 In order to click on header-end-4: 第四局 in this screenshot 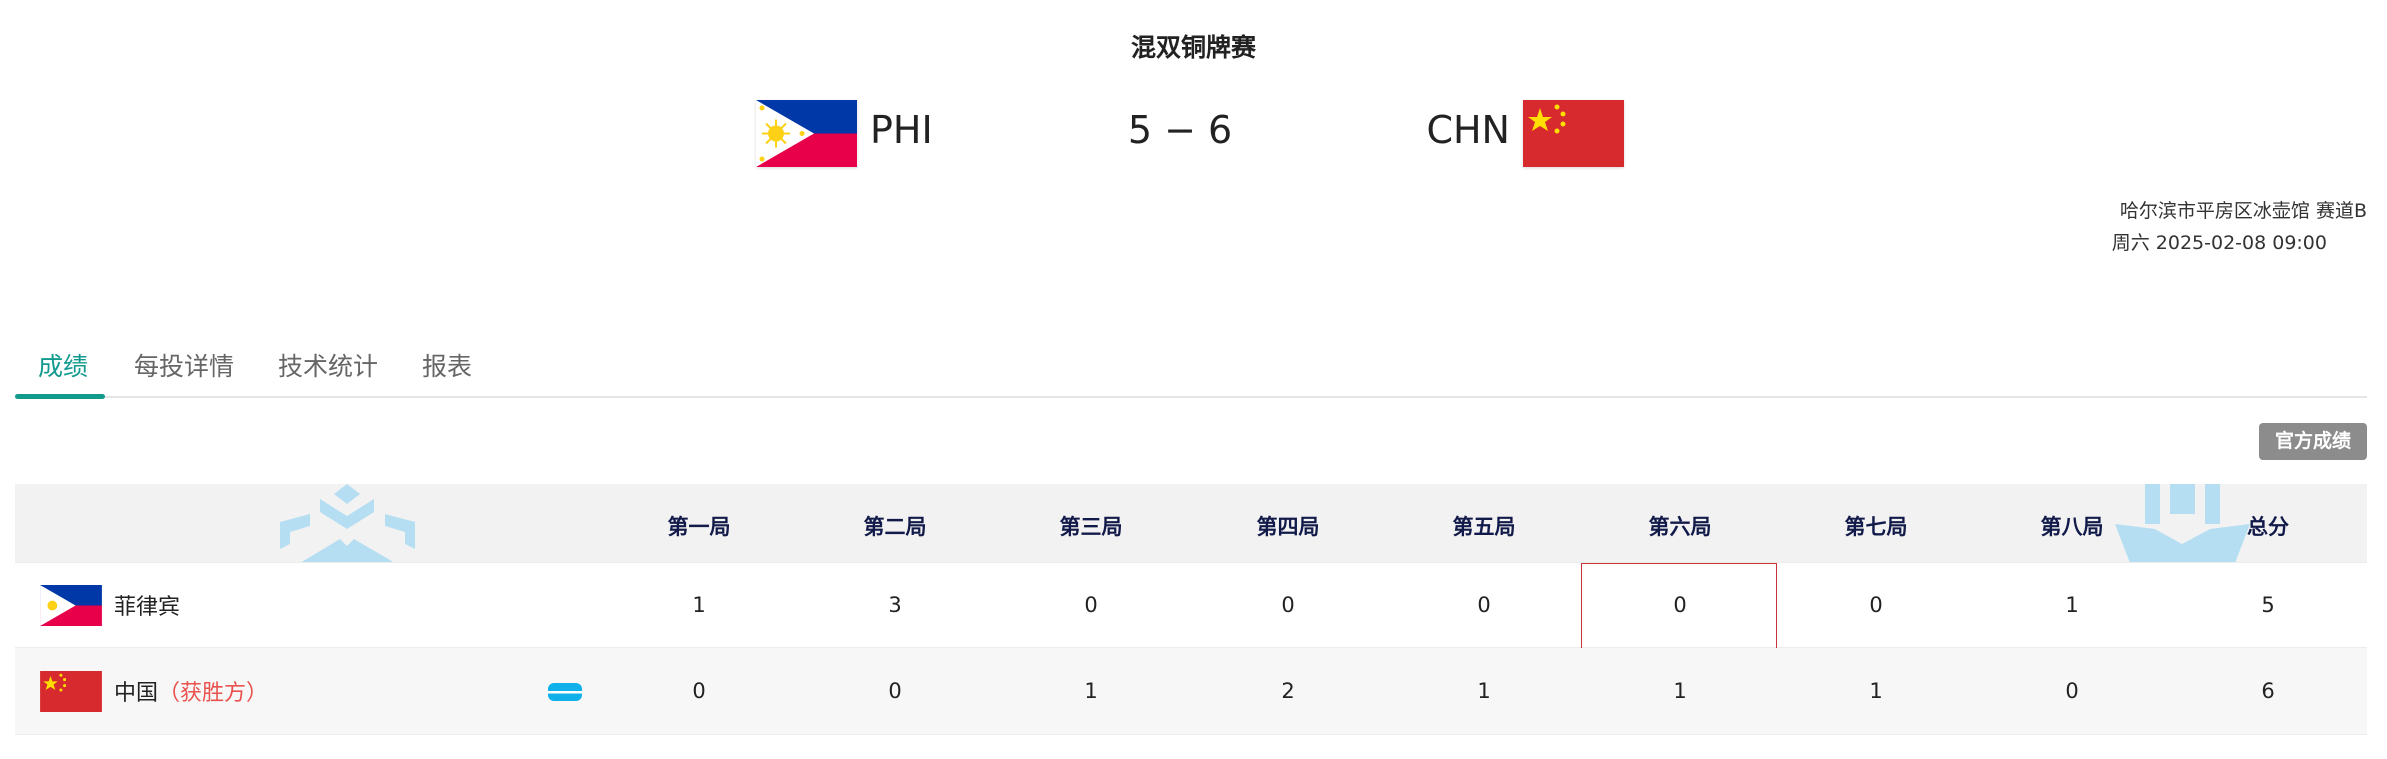, I will do `click(1288, 527)`.